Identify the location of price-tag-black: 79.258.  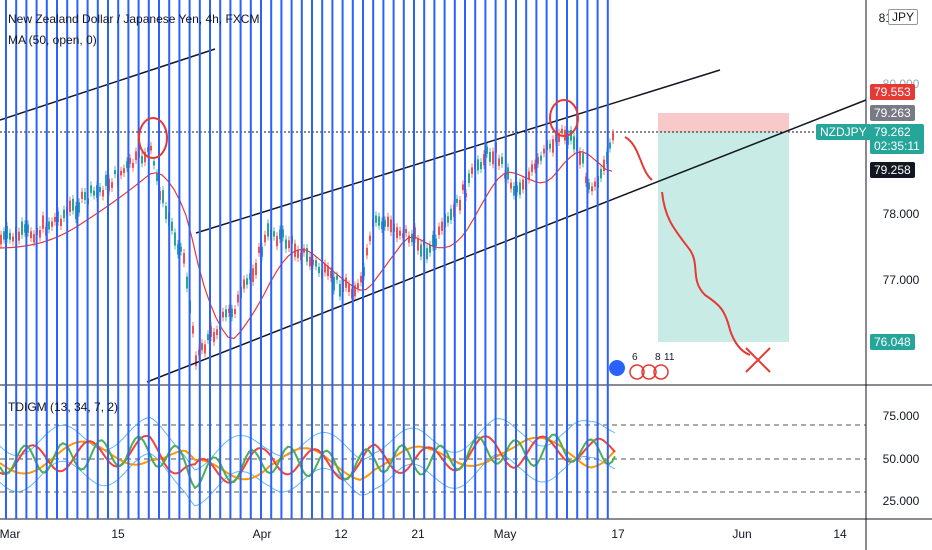
(892, 170).